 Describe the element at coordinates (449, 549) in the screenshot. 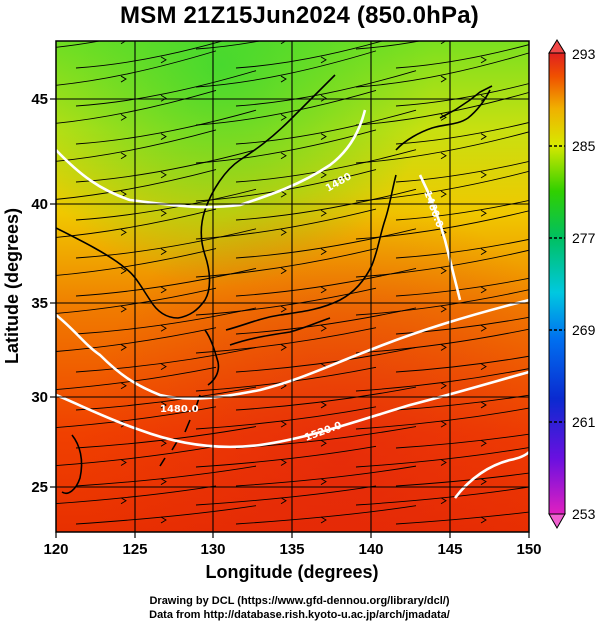

I see `x-tick-145: 145` at that location.